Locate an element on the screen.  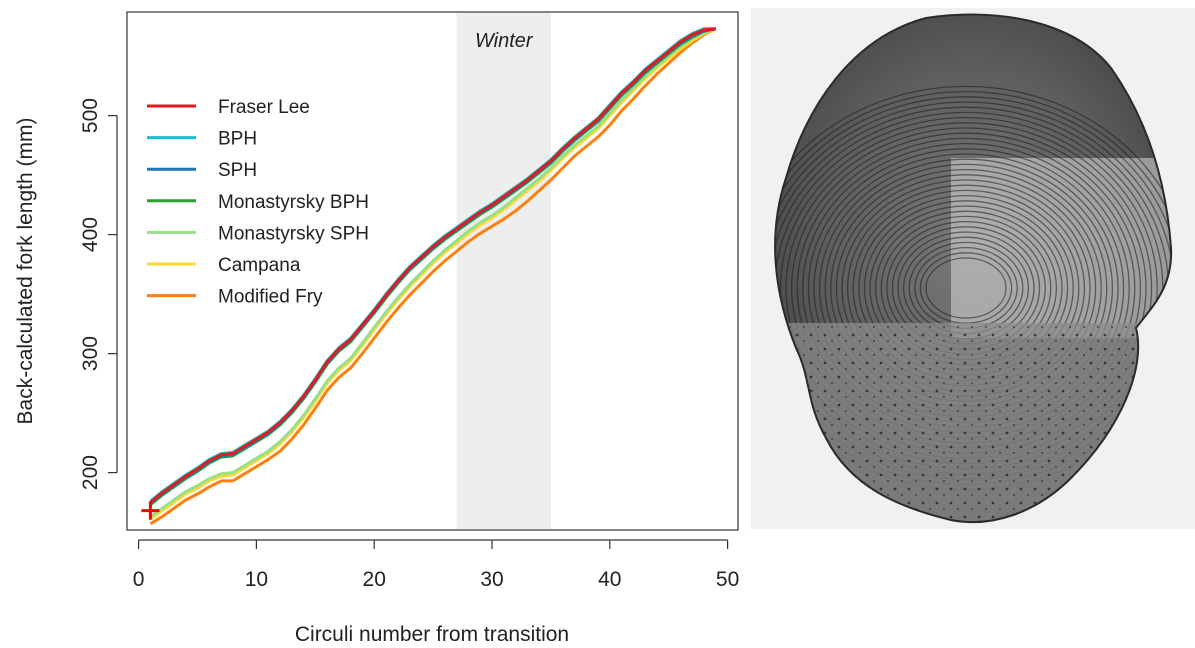
legend-label: Modified Fry is located at coordinates (270, 297).